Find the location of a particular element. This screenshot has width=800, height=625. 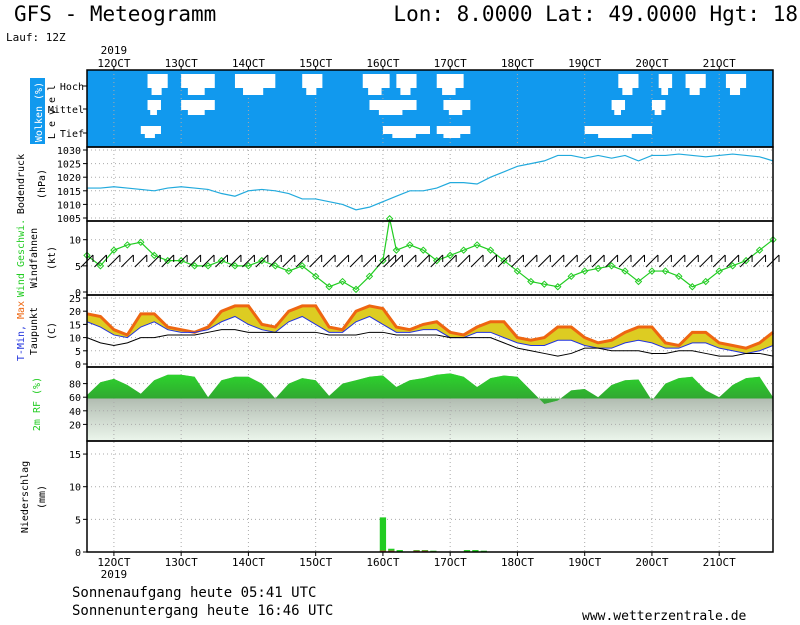

y-axis-label: 2m RF (%) is located at coordinates (37, 404).